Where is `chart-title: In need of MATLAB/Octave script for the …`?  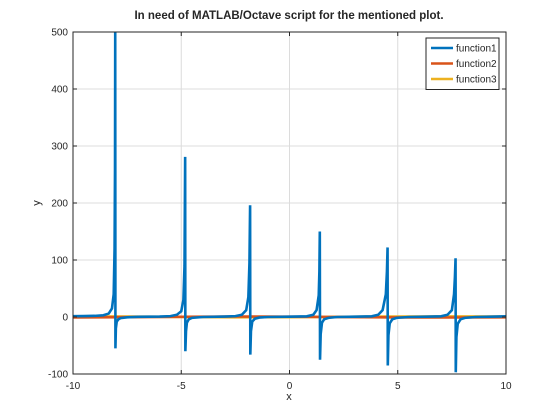 chart-title: In need of MATLAB/Octave script for the … is located at coordinates (288, 16).